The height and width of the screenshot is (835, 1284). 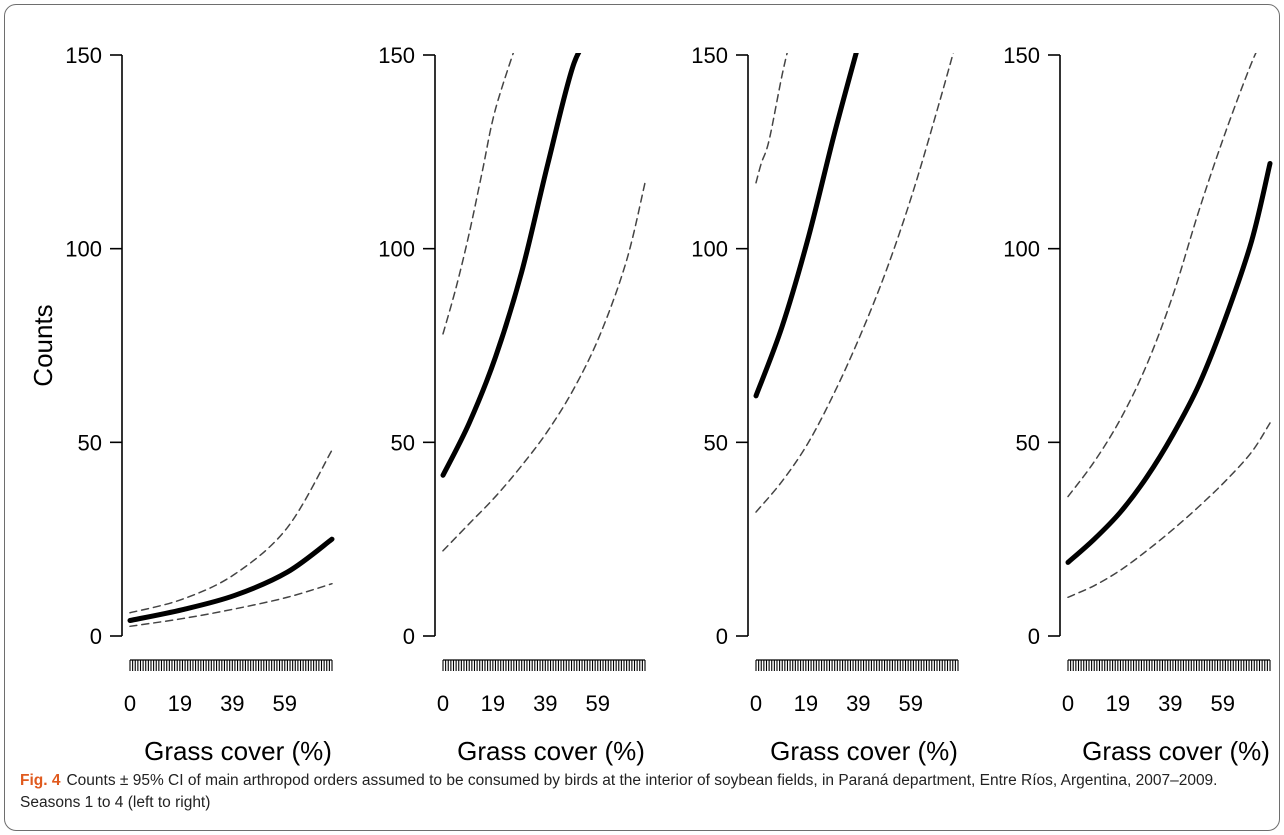 What do you see at coordinates (40, 780) in the screenshot?
I see `figure-label: Fig. 4` at bounding box center [40, 780].